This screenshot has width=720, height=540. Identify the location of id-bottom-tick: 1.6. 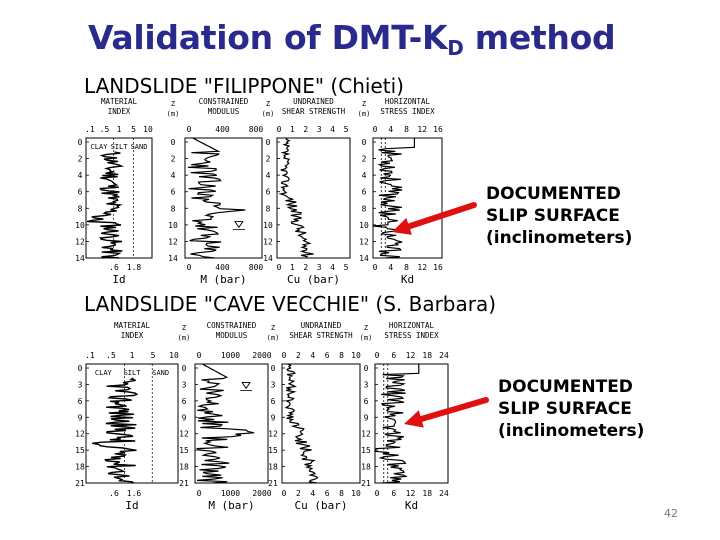
(134, 493).